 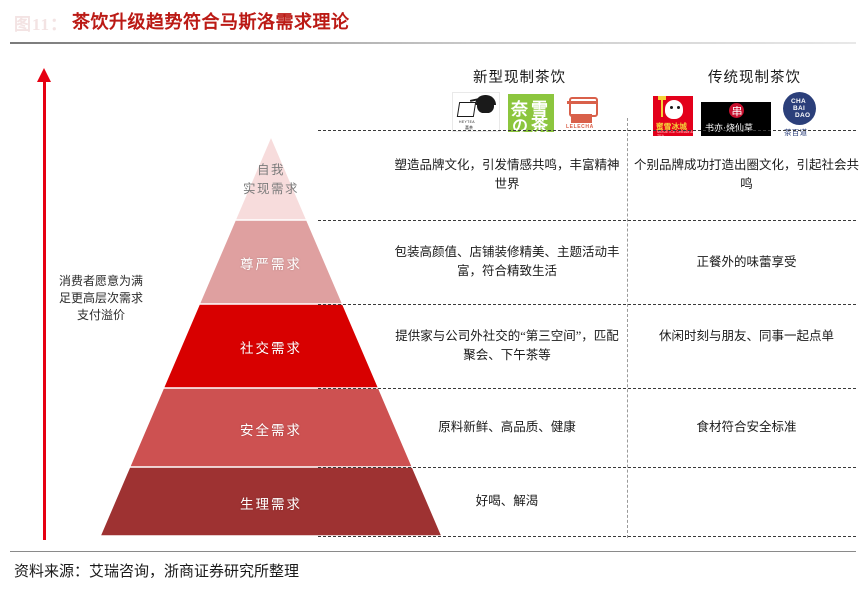 What do you see at coordinates (627, 328) in the screenshot?
I see `column-divider` at bounding box center [627, 328].